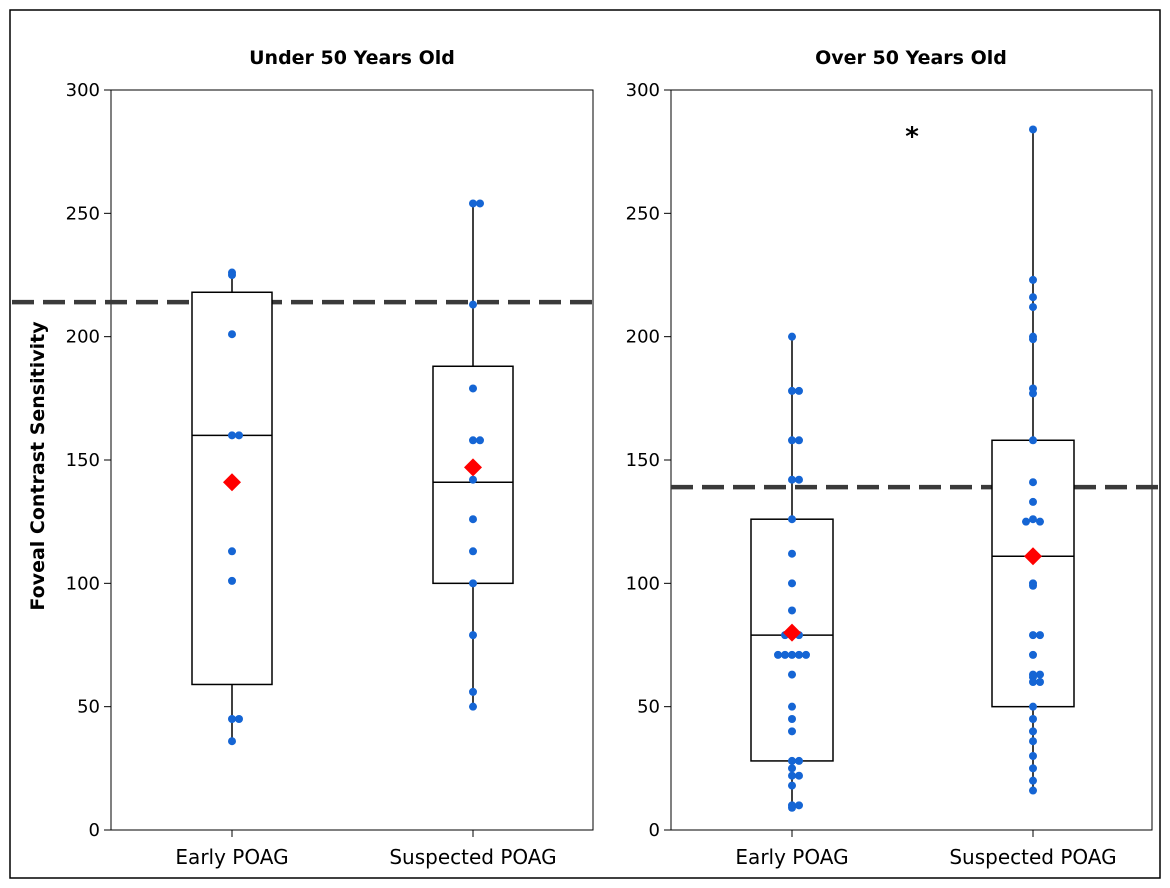 The width and height of the screenshot is (1170, 888). Describe the element at coordinates (38, 466) in the screenshot. I see `y-axis-label: Foveal Contrast Sensitivity` at that location.